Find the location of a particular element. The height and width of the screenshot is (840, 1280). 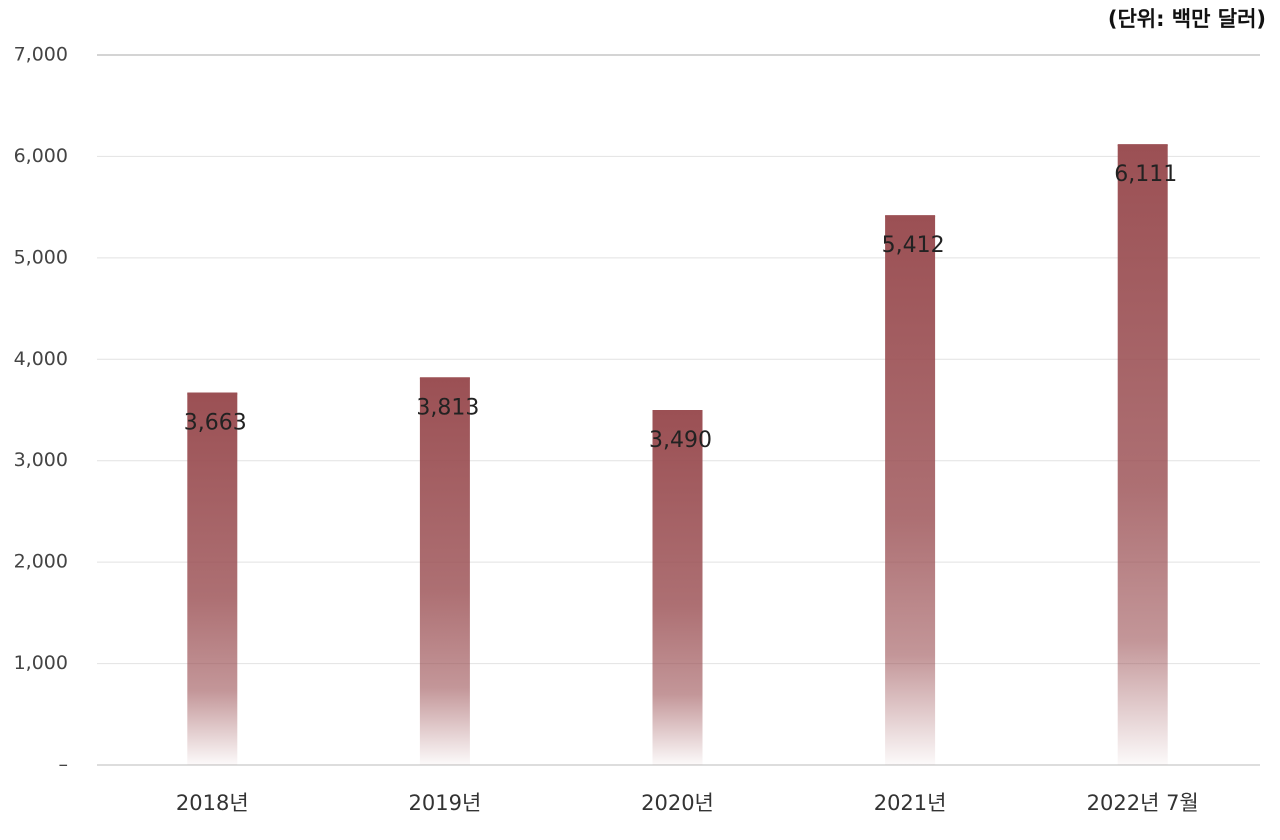

x-tick-label: 2019년 is located at coordinates (445, 803).